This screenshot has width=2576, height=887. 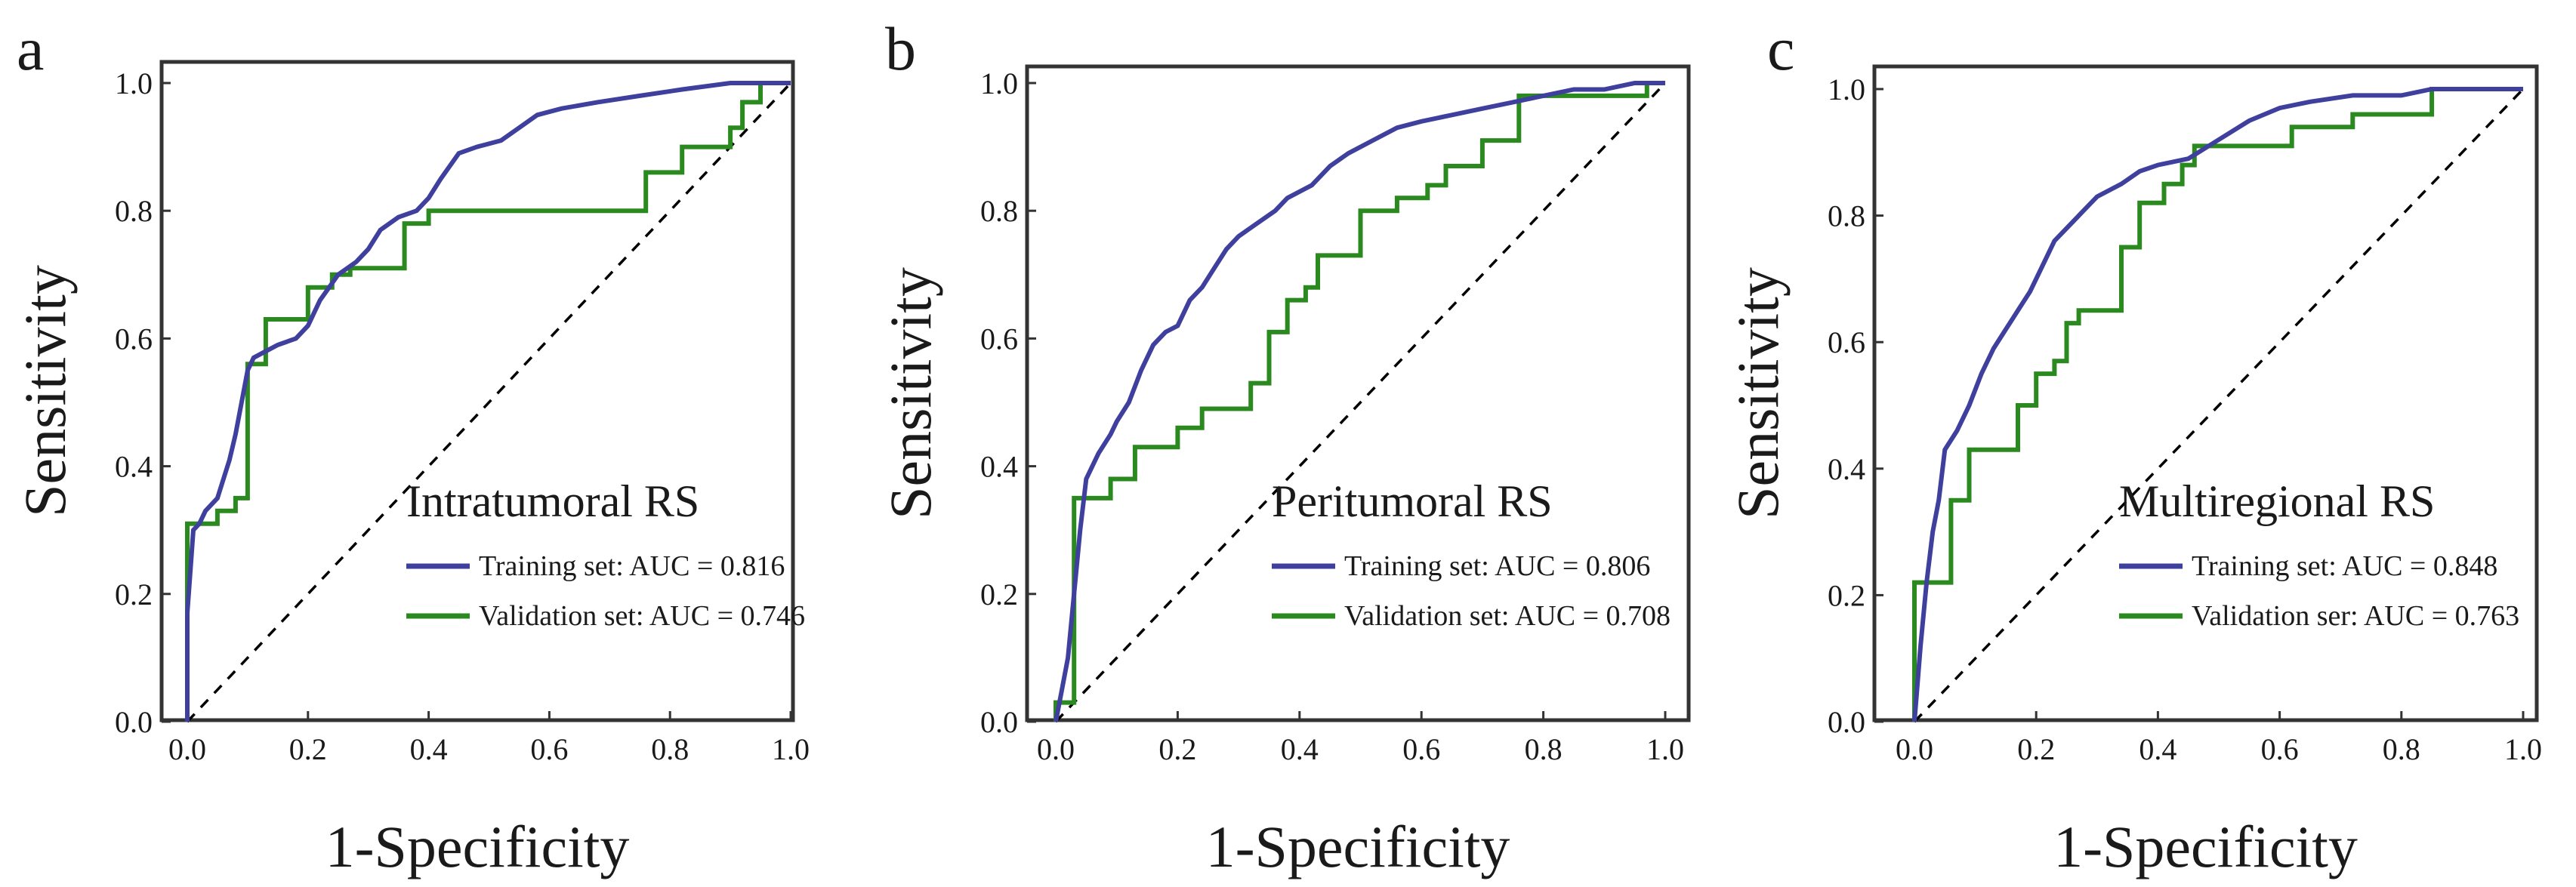 I want to click on legend-entry-validation: Validation set: AUC = 0.746, so click(x=642, y=616).